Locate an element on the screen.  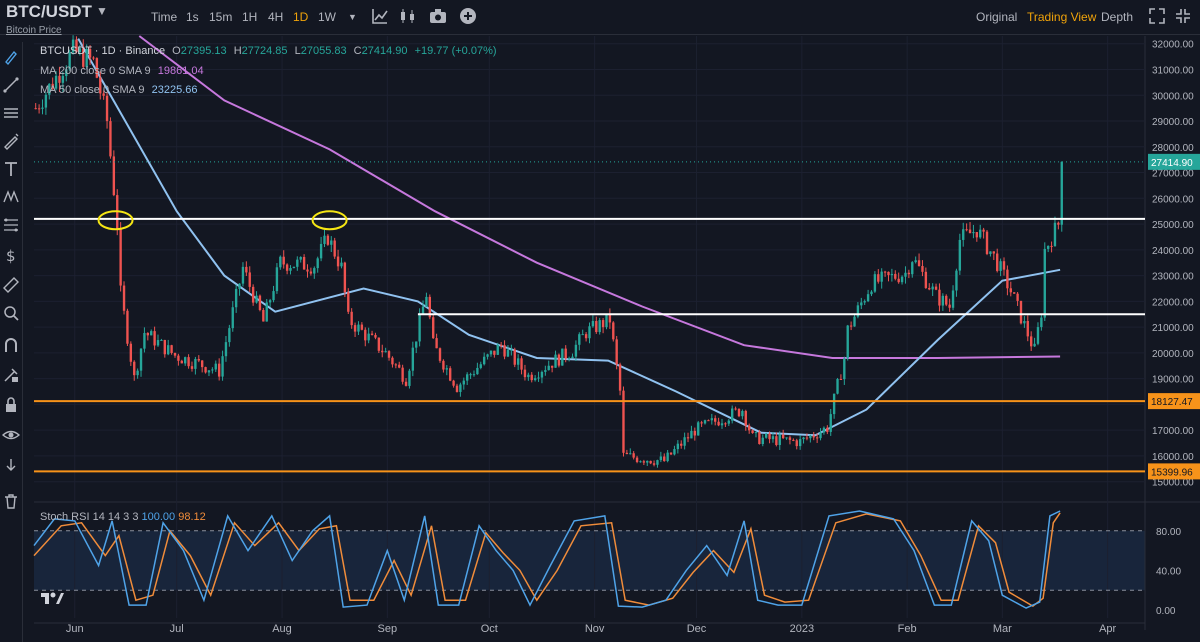
lock-drawing-icon is located at coordinates (11, 375).